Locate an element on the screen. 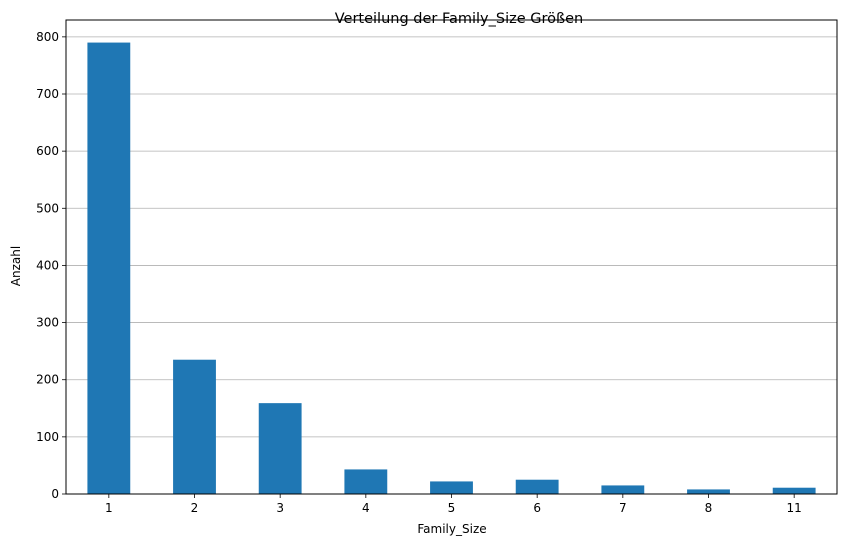 The width and height of the screenshot is (850, 547). y-tick-label: 600 is located at coordinates (47, 151).